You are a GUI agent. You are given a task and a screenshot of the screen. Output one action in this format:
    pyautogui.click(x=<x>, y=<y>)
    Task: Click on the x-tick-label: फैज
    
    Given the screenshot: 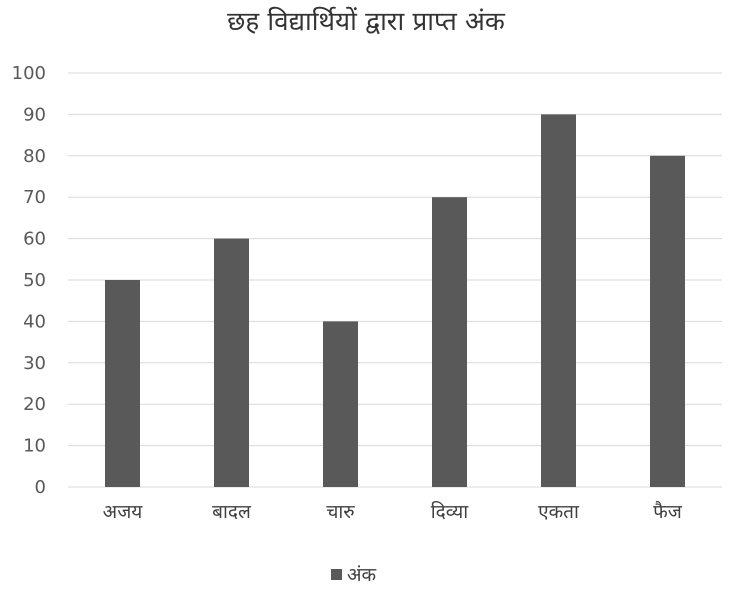 What is the action you would take?
    pyautogui.click(x=668, y=511)
    